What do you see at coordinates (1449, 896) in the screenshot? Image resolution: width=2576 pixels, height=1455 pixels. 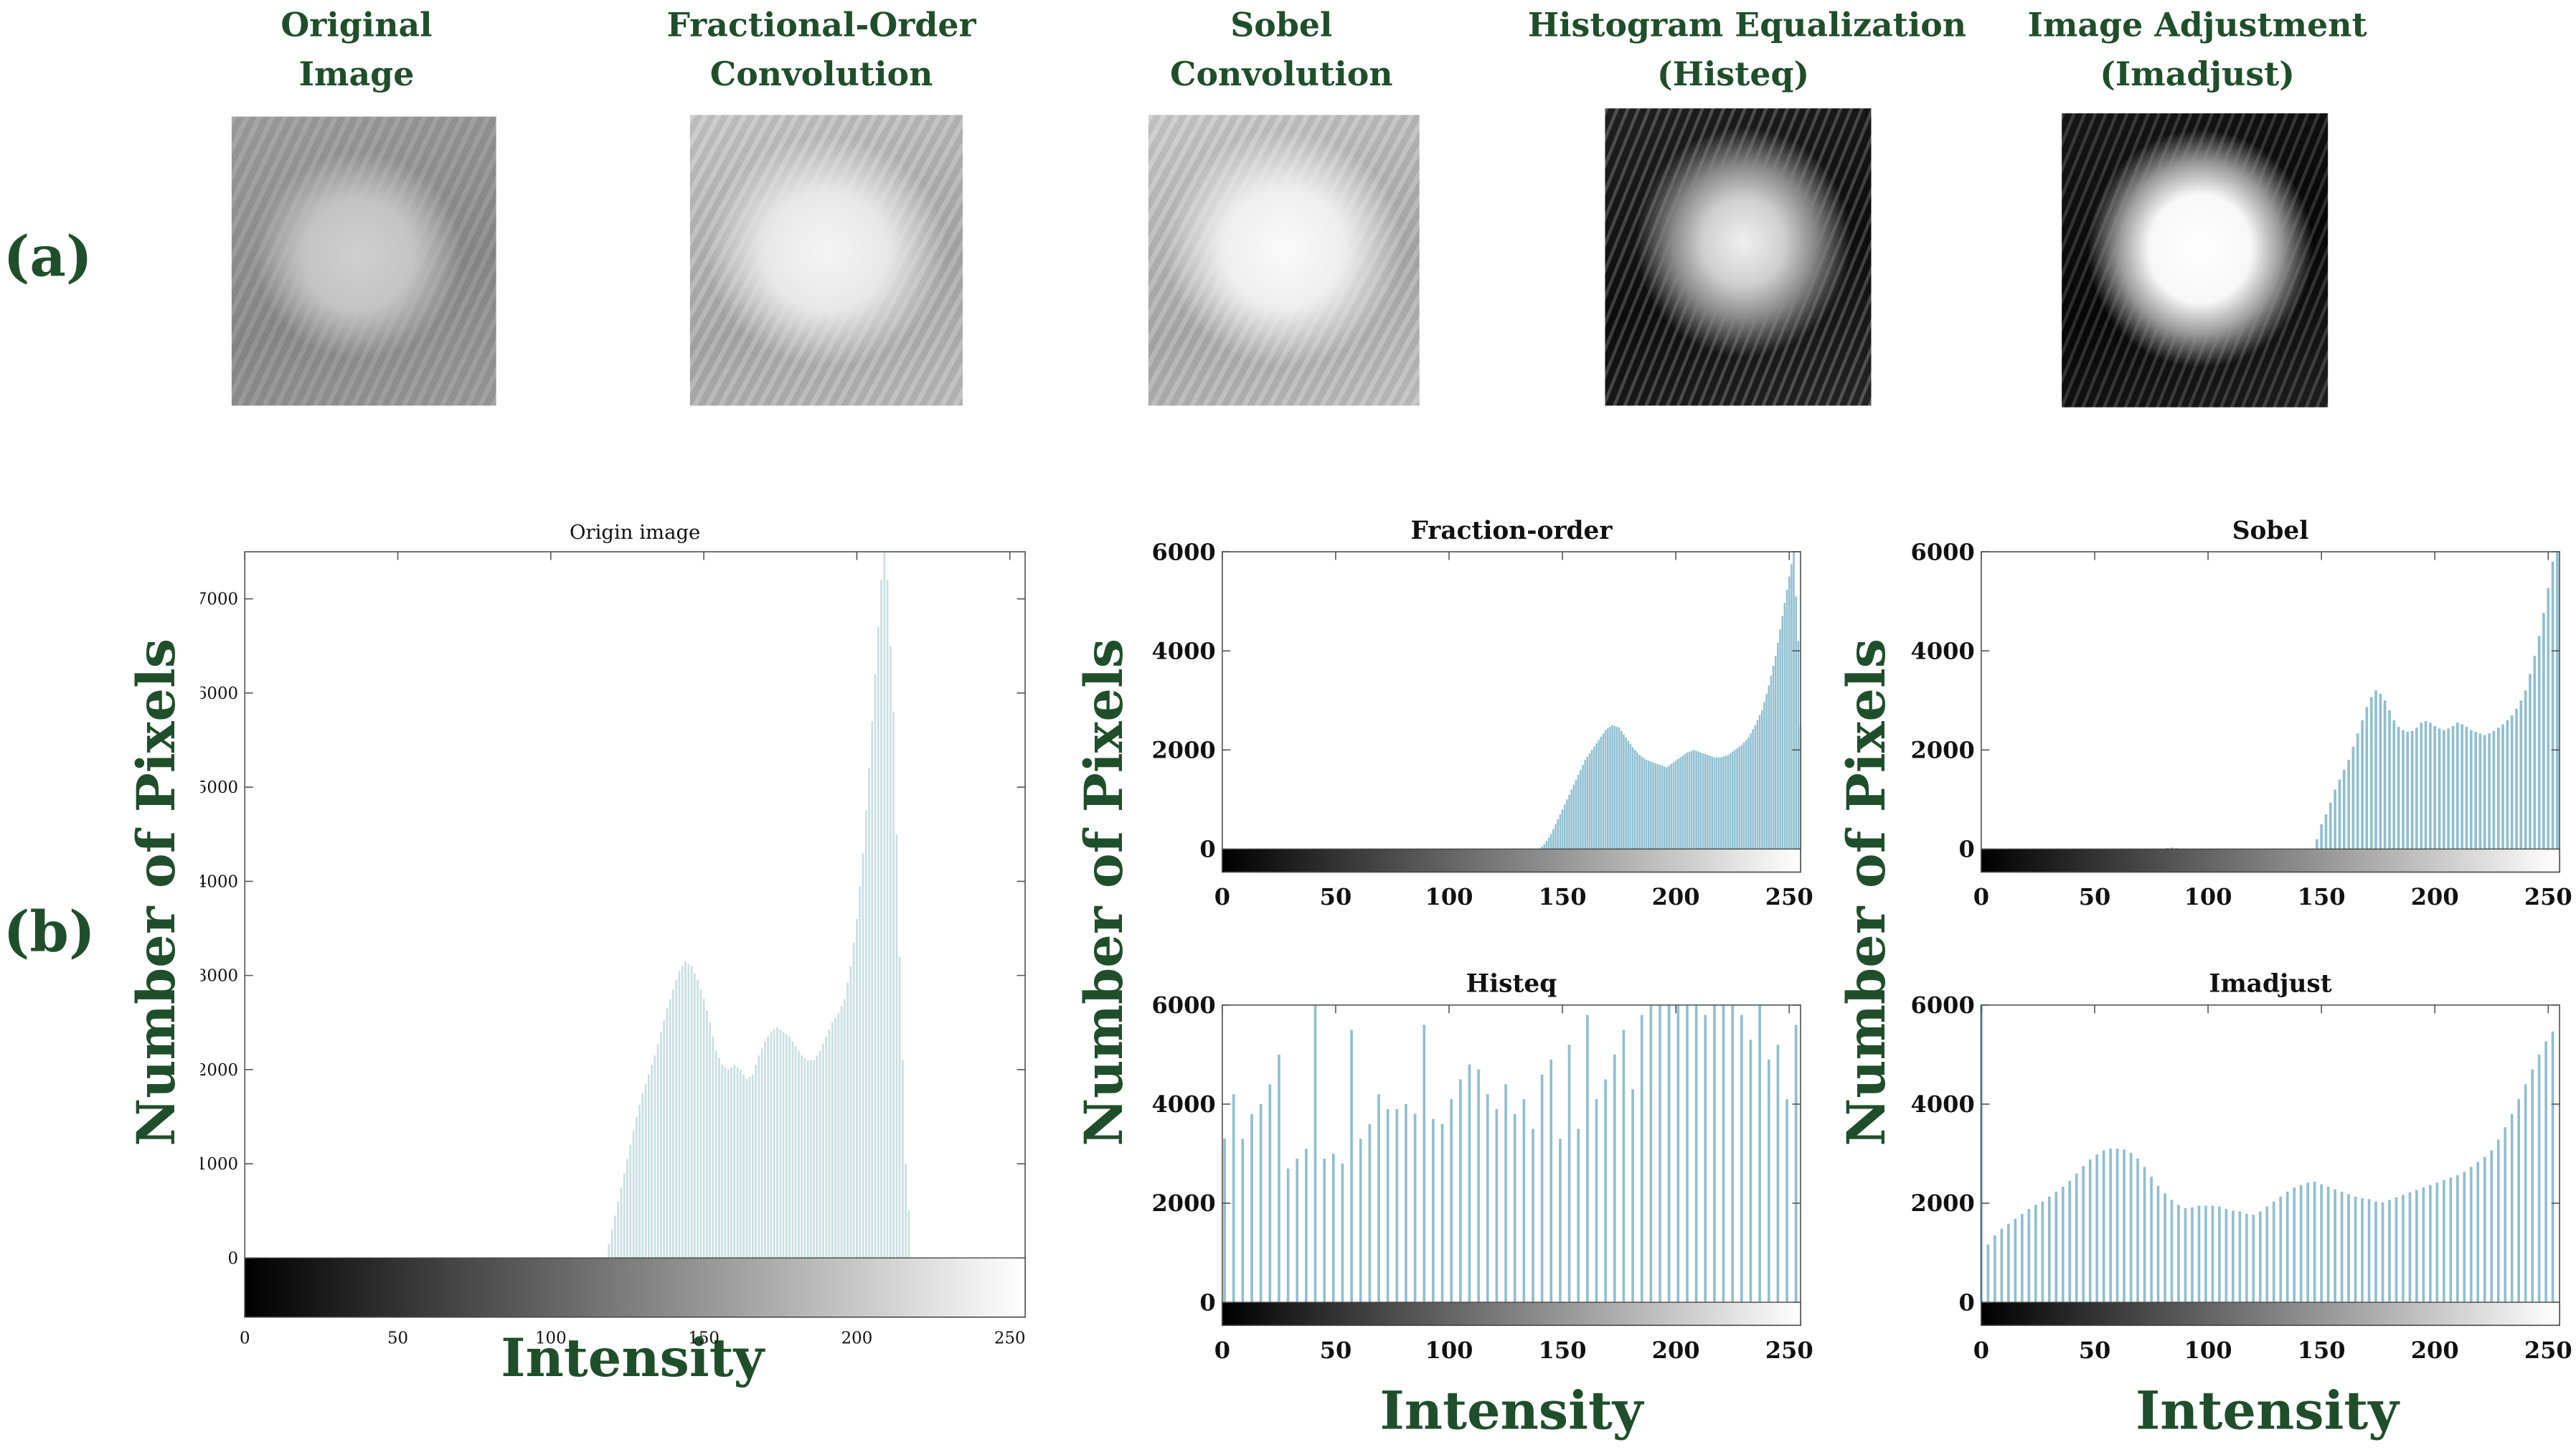 I see `x-tick-label: 100` at bounding box center [1449, 896].